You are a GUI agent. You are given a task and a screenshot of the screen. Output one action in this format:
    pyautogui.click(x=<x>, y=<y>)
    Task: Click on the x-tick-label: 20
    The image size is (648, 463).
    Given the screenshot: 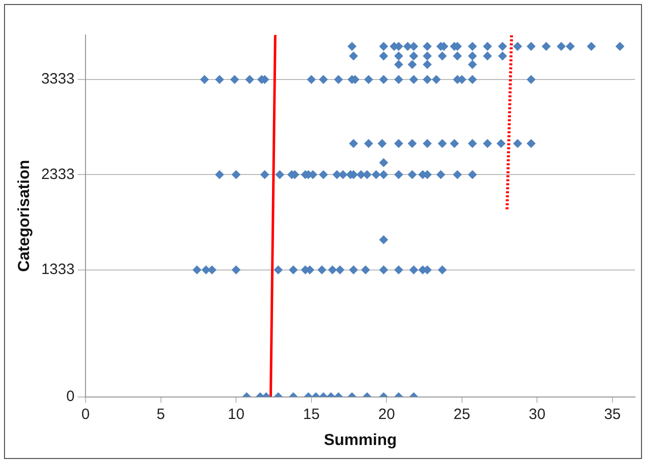 What is the action you would take?
    pyautogui.click(x=386, y=414)
    